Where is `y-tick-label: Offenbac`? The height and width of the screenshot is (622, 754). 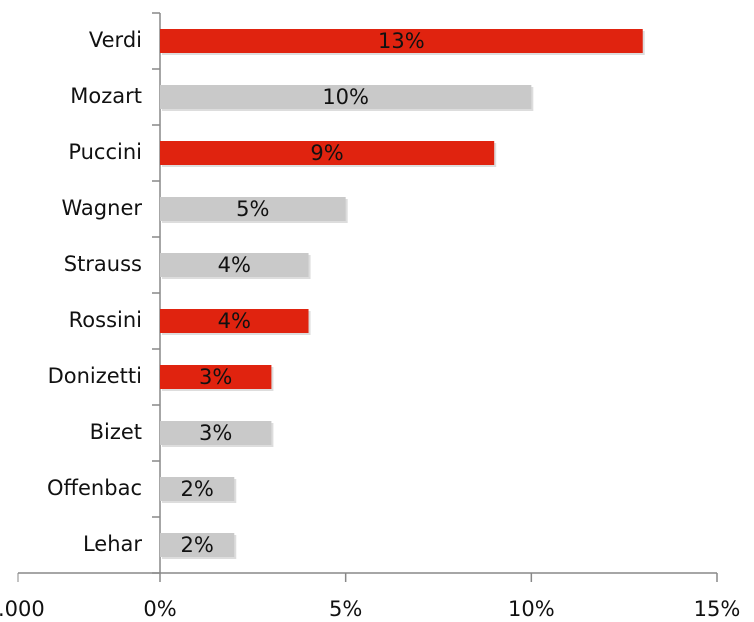
y-tick-label: Offenbac is located at coordinates (94, 488).